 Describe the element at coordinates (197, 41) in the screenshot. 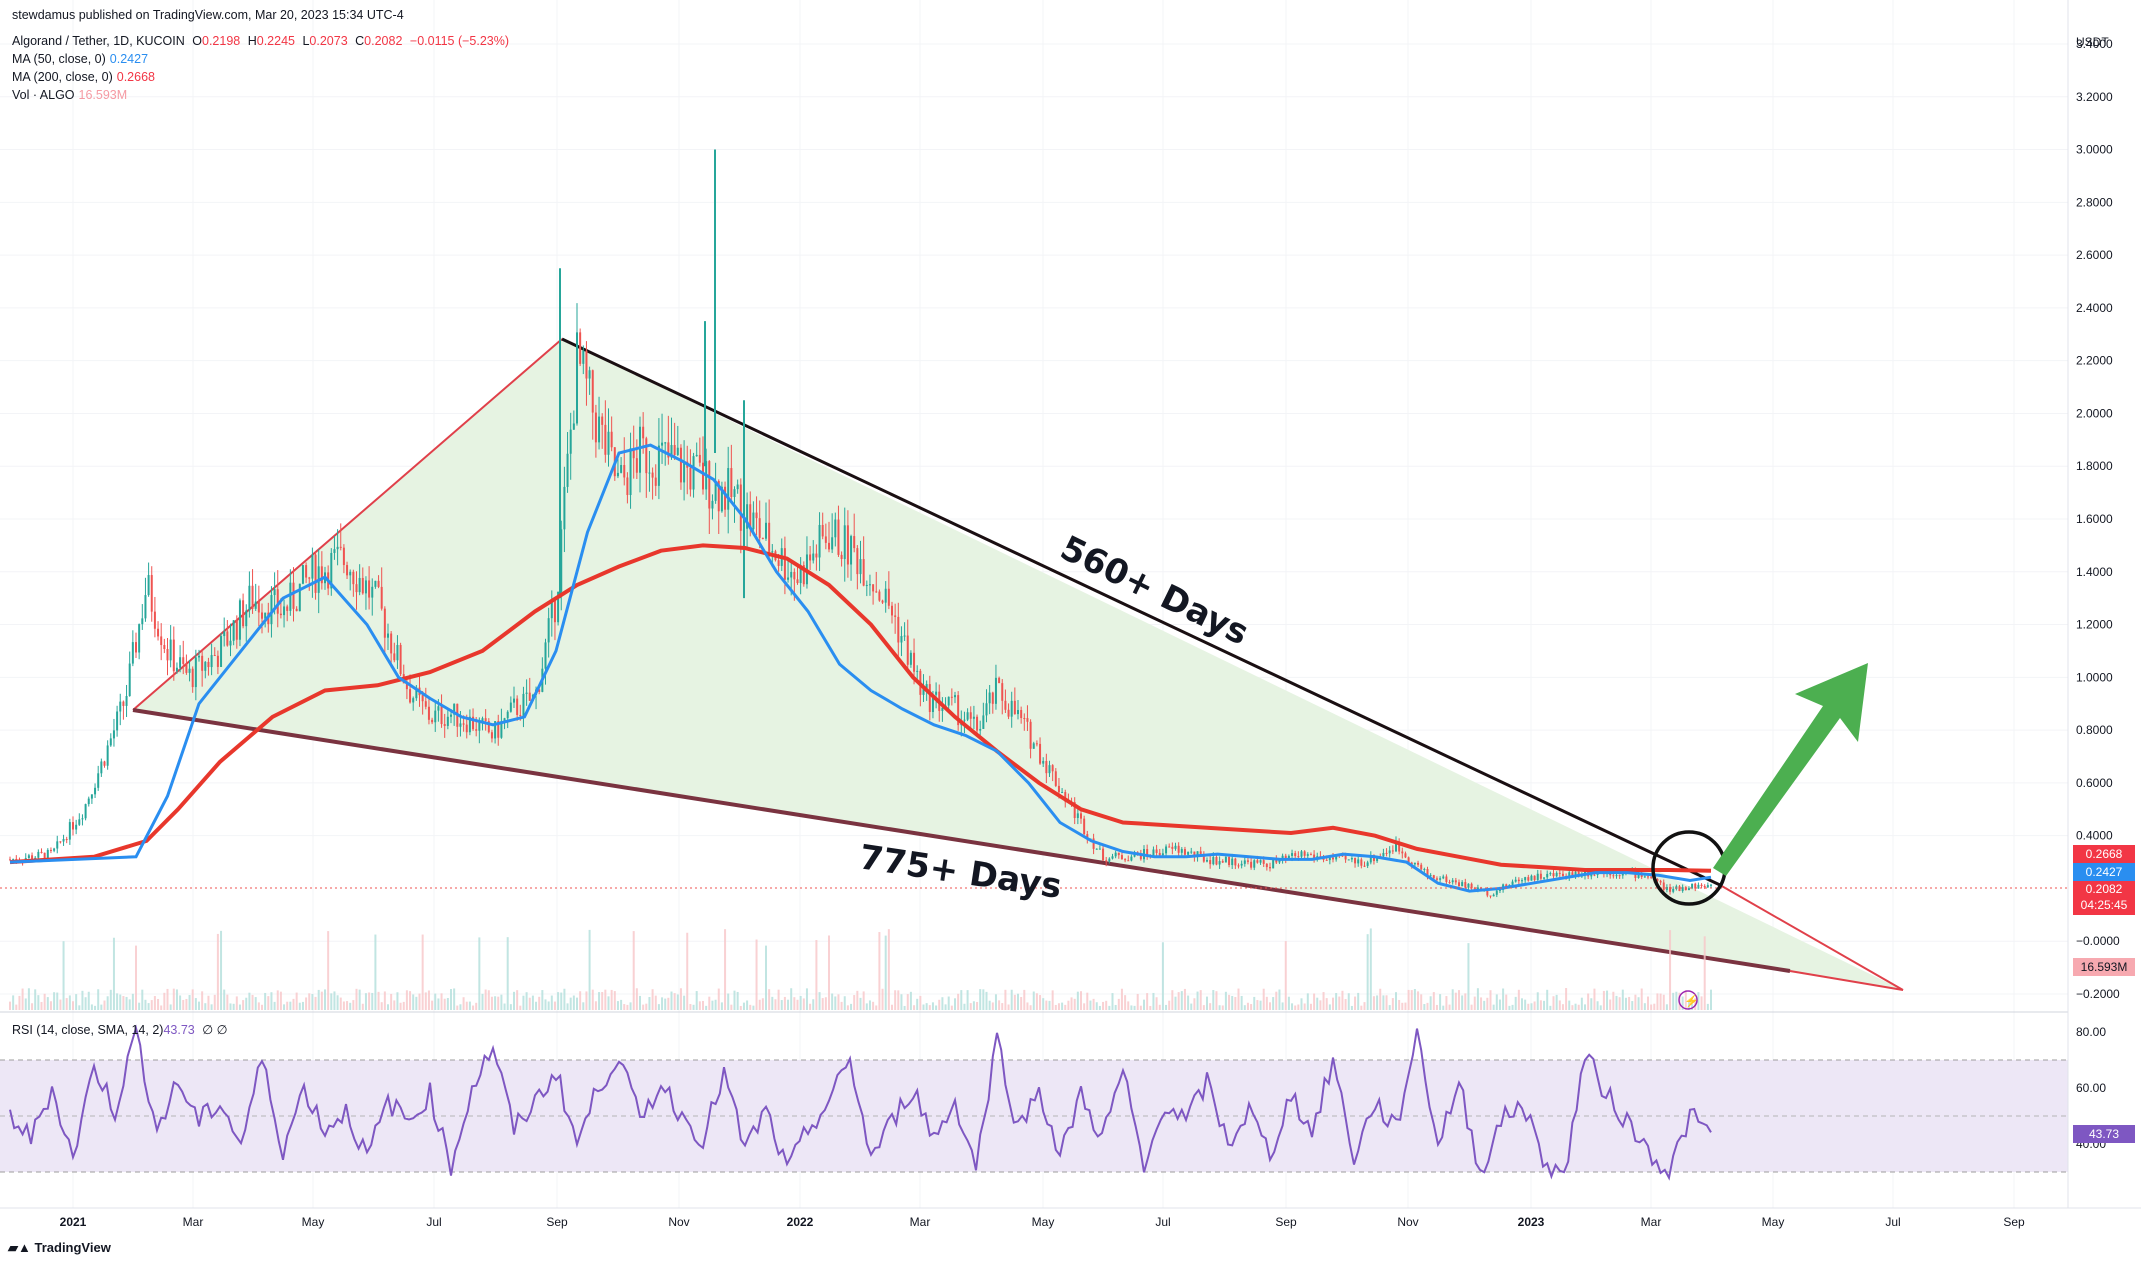

I see `open-label: O` at that location.